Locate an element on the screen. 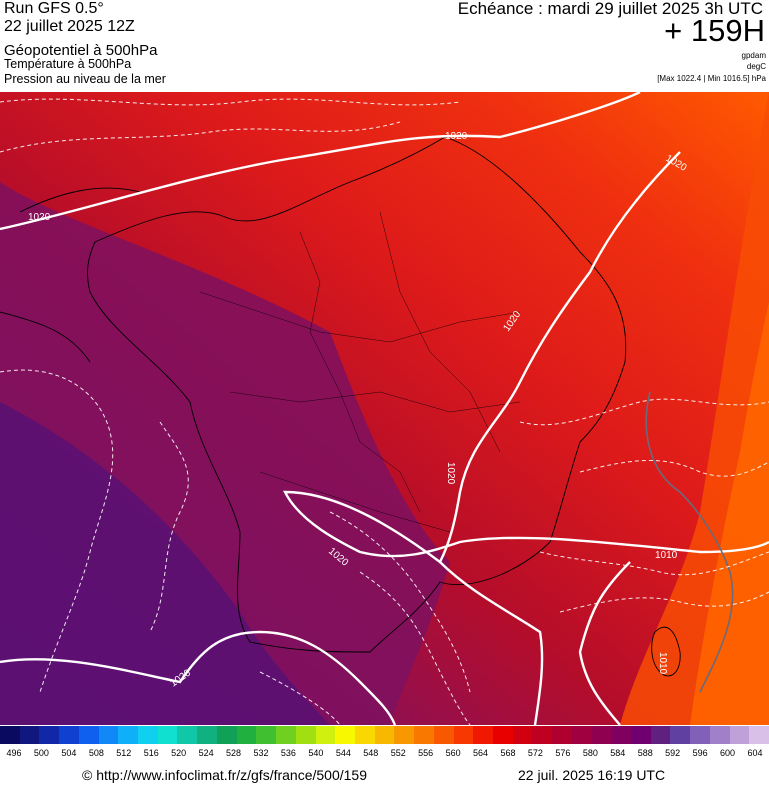  scale-tick-label: 508 is located at coordinates (96, 753).